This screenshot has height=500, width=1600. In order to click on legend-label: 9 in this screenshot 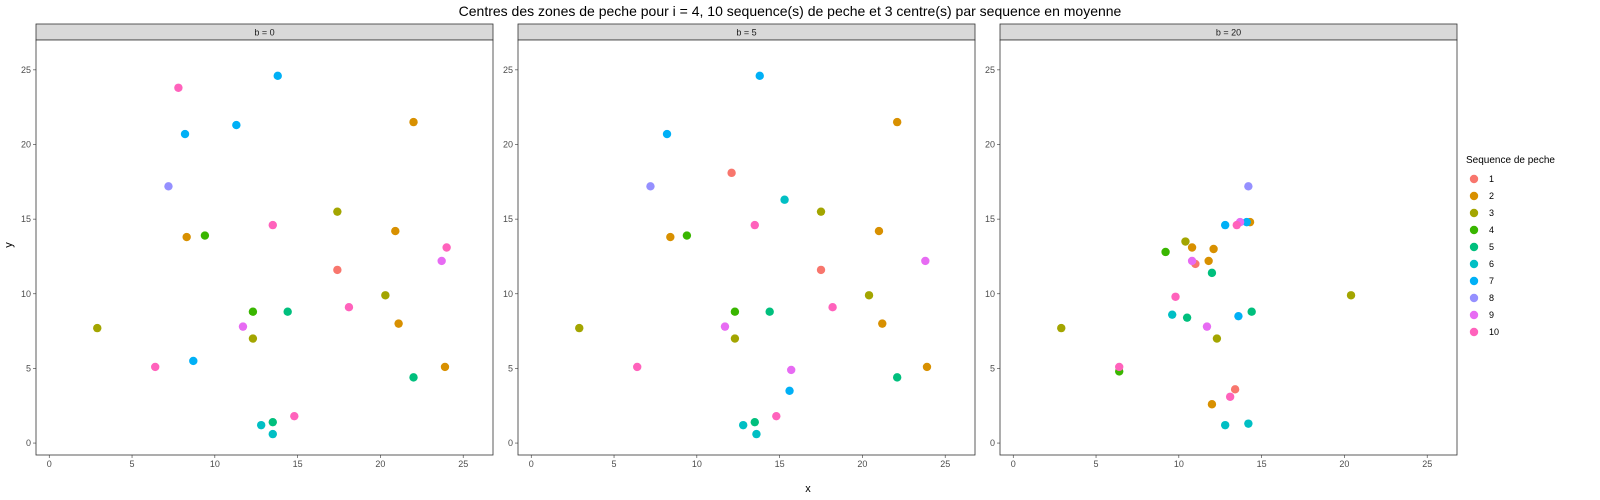, I will do `click(1491, 315)`.